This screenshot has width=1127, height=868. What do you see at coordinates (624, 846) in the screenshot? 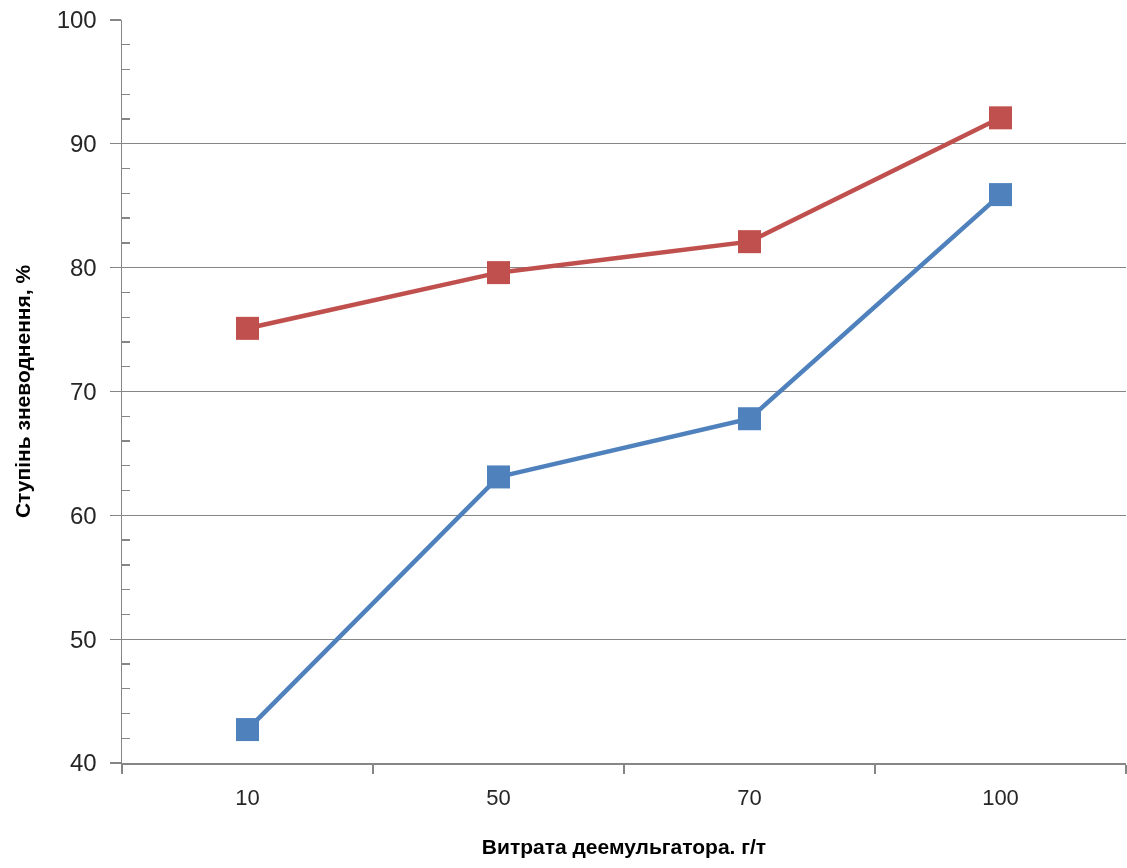
I see `x-axis-title: Витрата деемульгатора. г/т` at bounding box center [624, 846].